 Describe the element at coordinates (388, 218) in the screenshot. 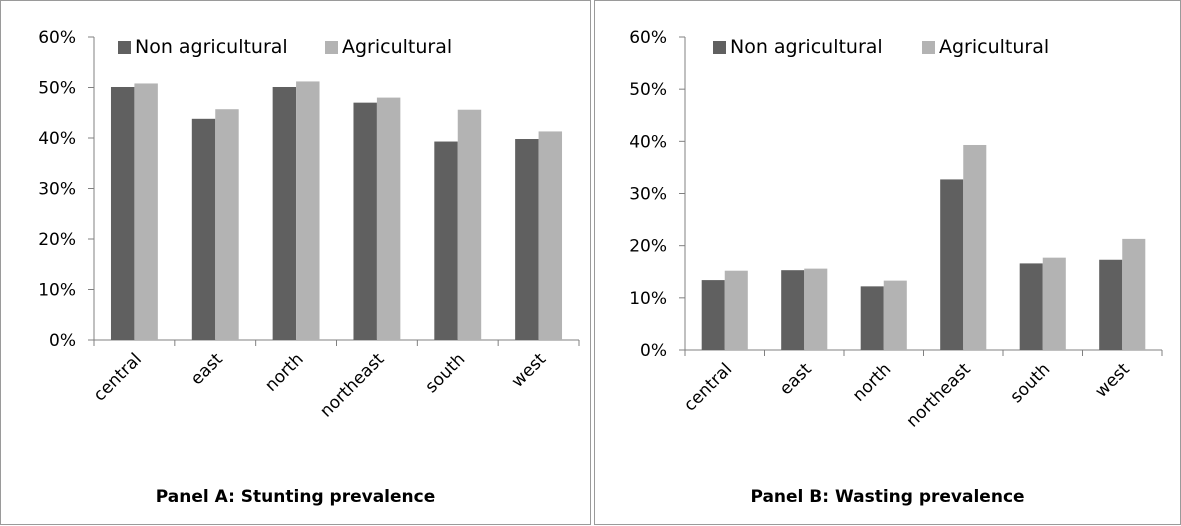

I see `panel-a-bar-agricultural-northeast` at that location.